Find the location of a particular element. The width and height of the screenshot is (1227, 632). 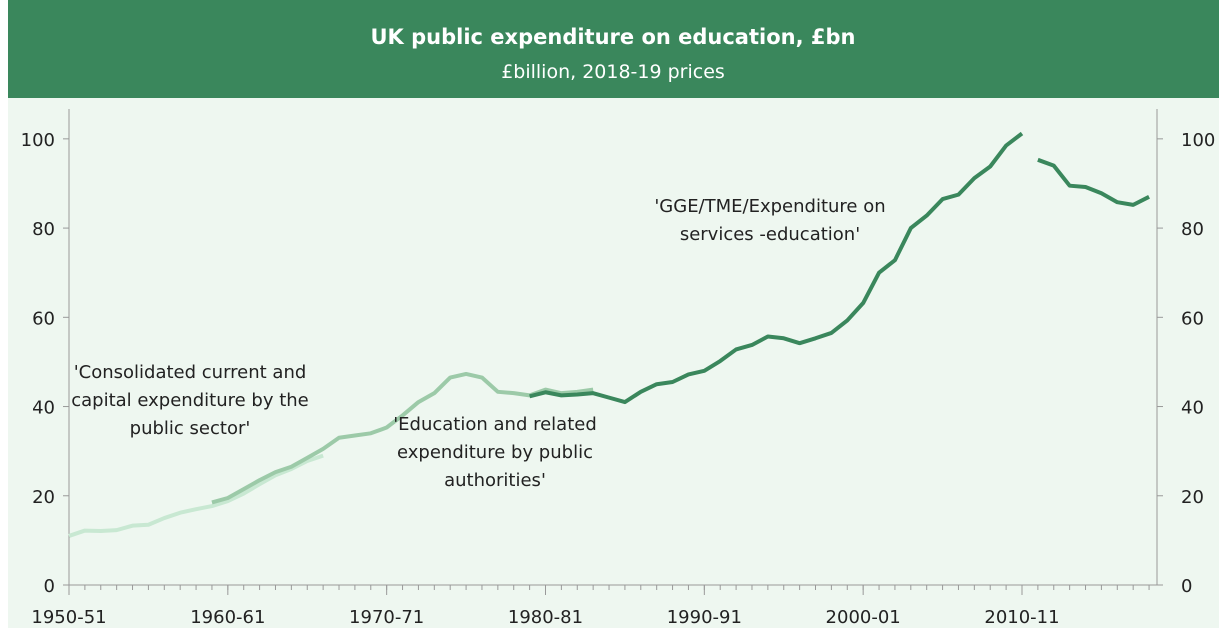

y-tick-label: 100 is located at coordinates (38, 140).